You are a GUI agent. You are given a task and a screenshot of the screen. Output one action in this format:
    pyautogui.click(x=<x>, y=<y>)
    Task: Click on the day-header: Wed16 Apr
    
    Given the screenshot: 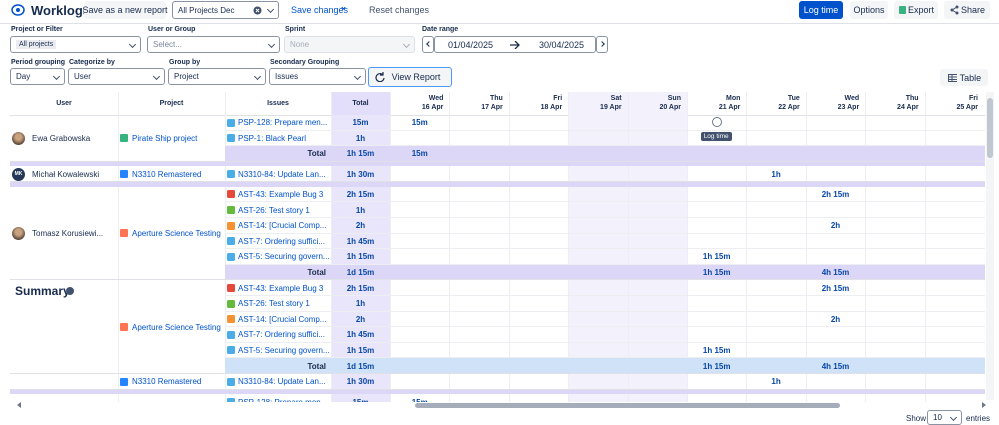 What is the action you would take?
    pyautogui.click(x=416, y=103)
    